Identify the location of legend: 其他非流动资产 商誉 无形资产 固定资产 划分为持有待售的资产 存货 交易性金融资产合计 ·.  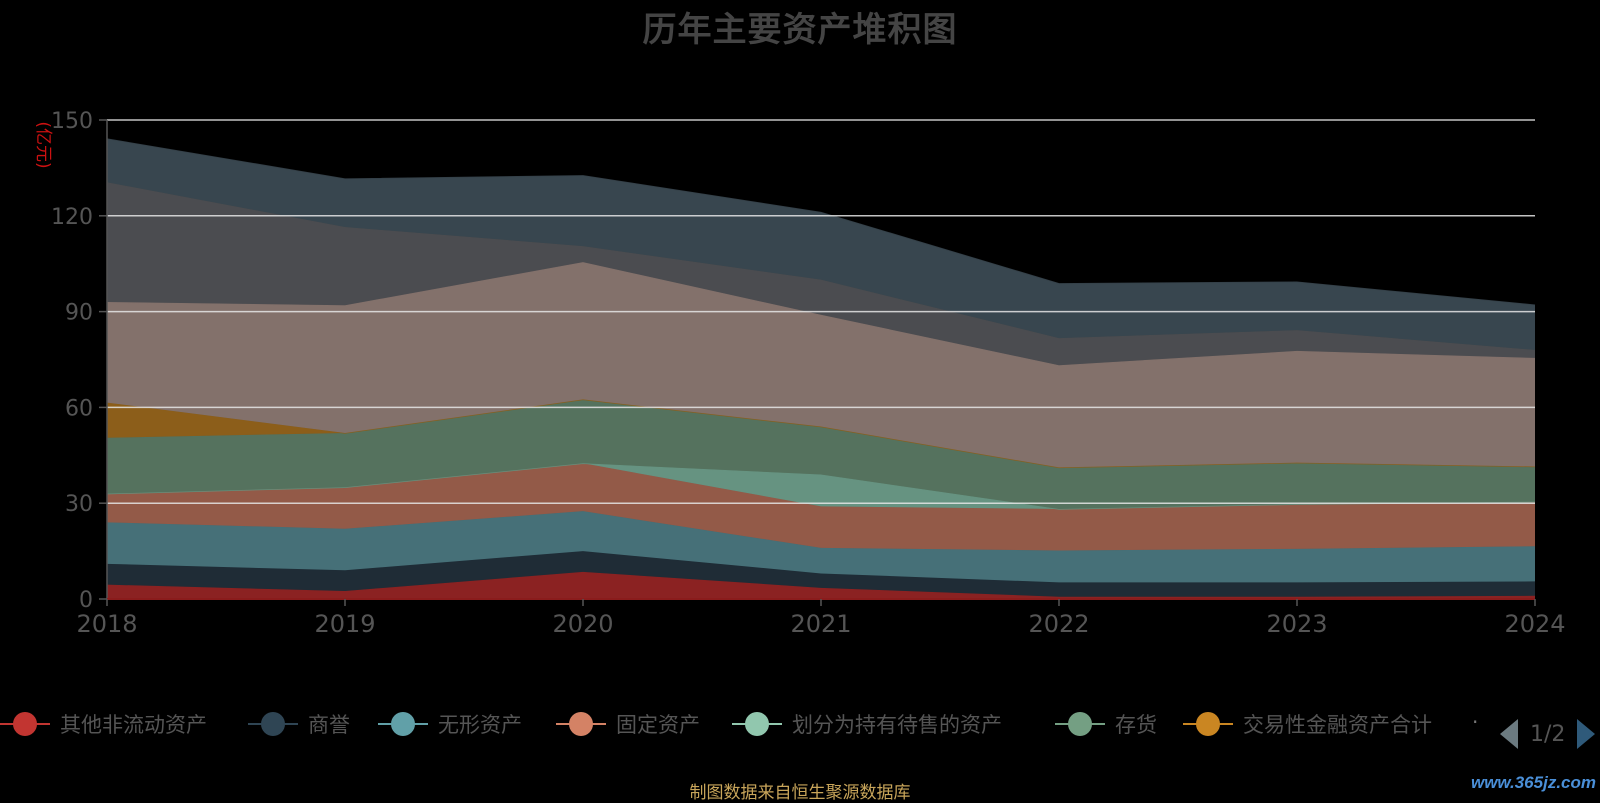
(800, 724).